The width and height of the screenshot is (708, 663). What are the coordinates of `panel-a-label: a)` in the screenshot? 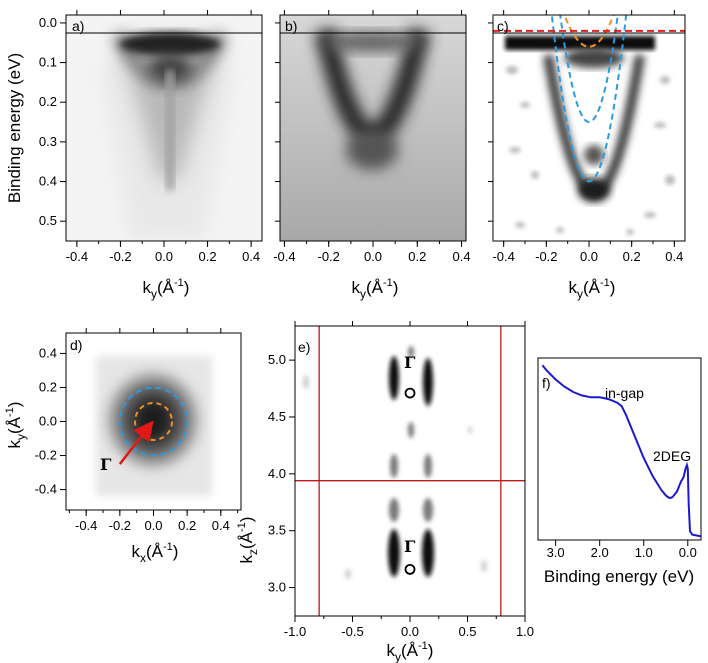 It's located at (78, 26).